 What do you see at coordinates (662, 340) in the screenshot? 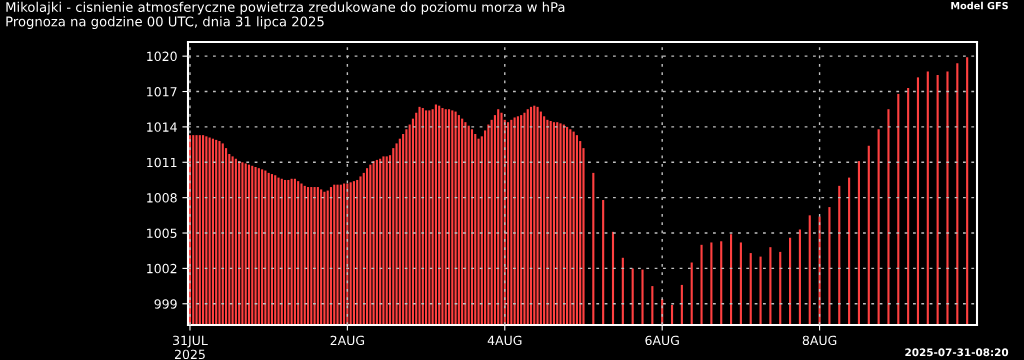
I see `x-tick-label: 6AUG` at bounding box center [662, 340].